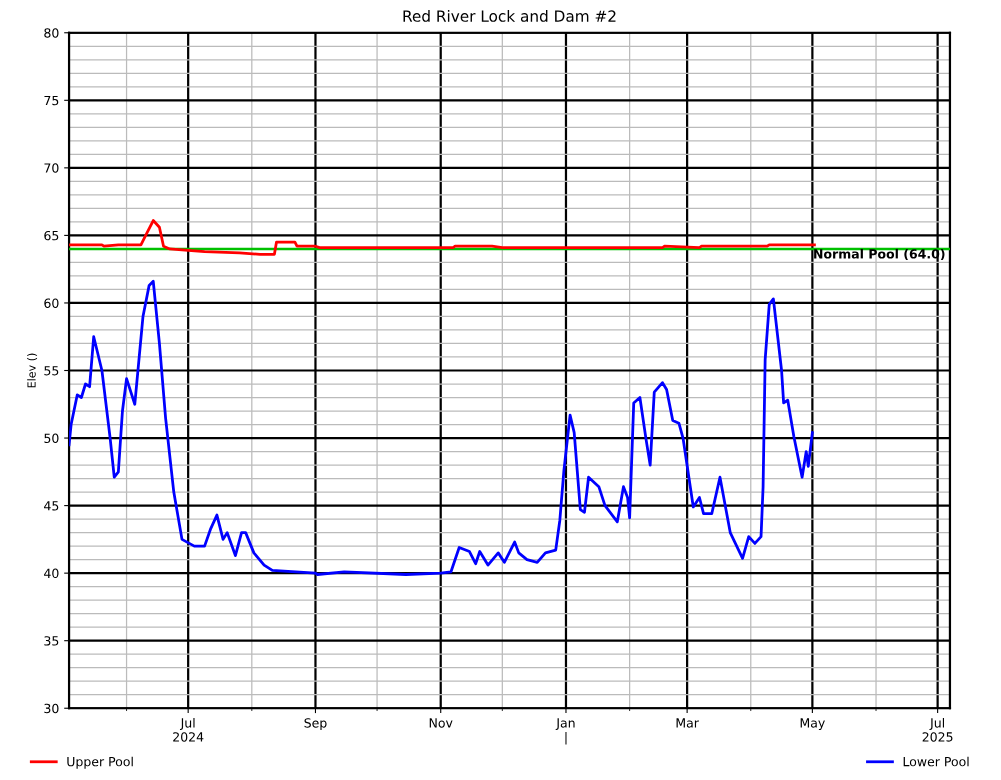  Describe the element at coordinates (51, 438) in the screenshot. I see `y-tick-label: 50` at that location.